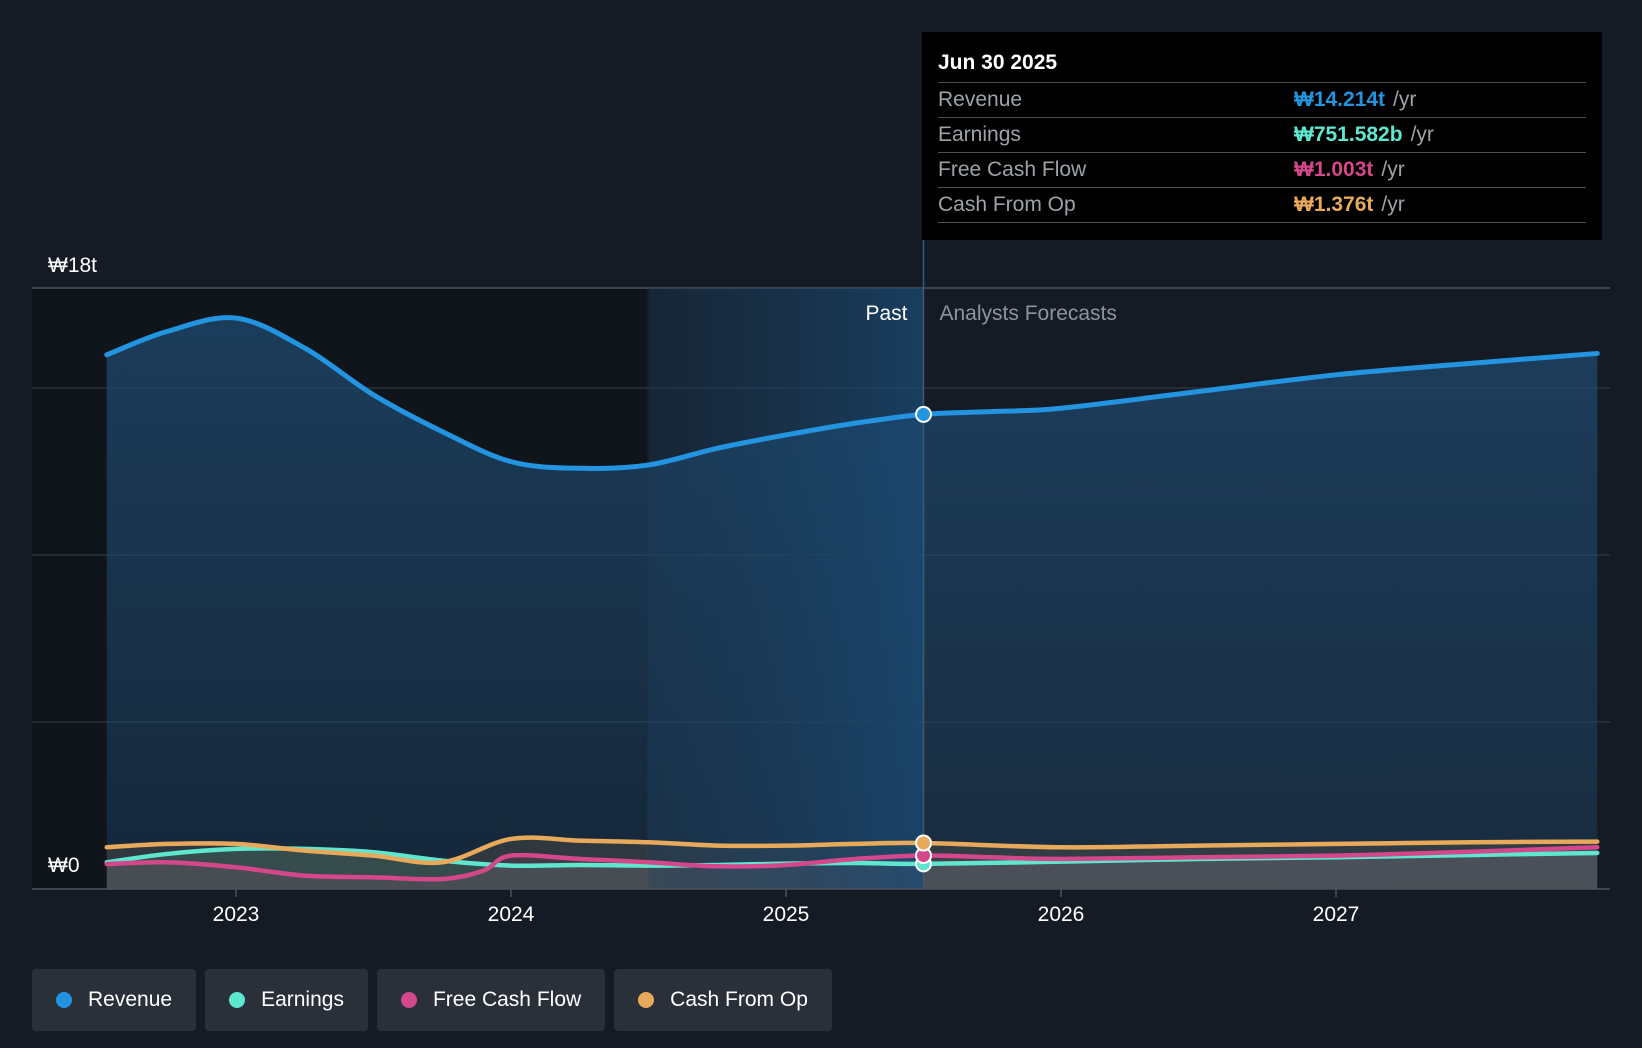  I want to click on legend-item-earnings: Earnings, so click(286, 1000).